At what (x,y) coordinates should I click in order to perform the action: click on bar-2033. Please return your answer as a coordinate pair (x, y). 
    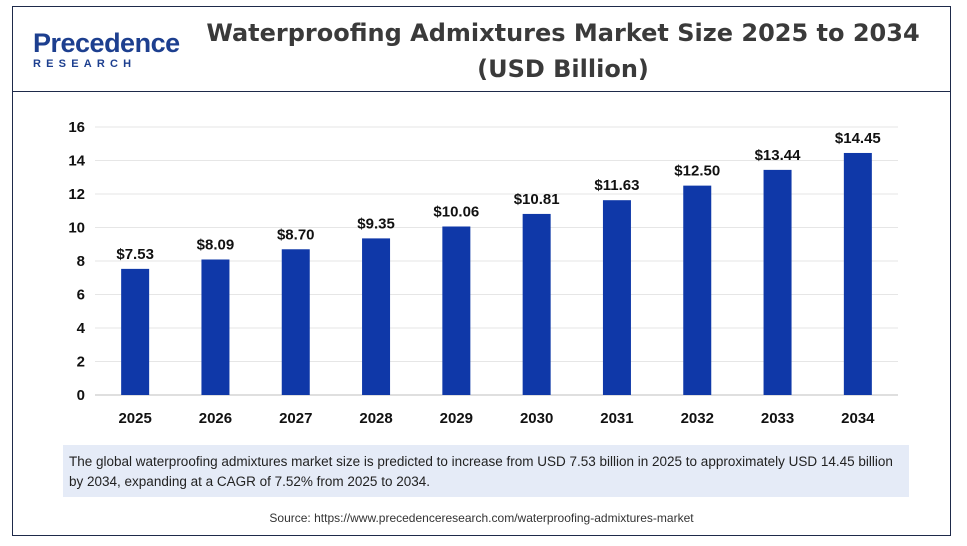
    Looking at the image, I should click on (777, 282).